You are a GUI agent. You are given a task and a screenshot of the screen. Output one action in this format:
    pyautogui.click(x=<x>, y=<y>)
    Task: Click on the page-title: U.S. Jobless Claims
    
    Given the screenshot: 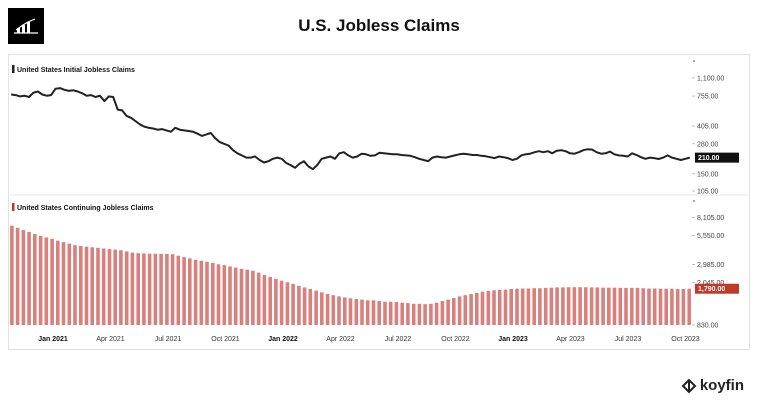 What is the action you would take?
    pyautogui.click(x=379, y=25)
    